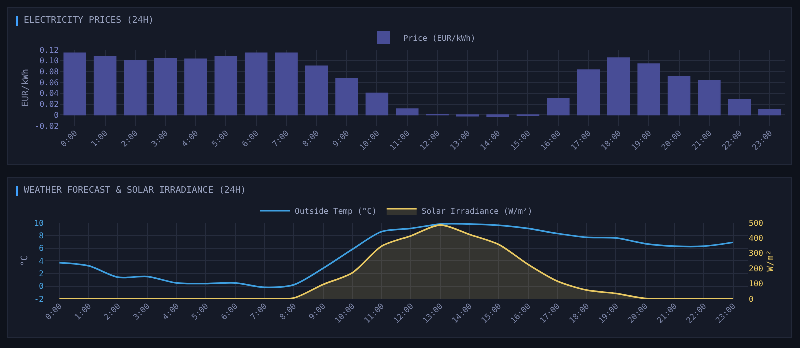 Image resolution: width=800 pixels, height=348 pixels. Describe the element at coordinates (751, 299) in the screenshot. I see `y2-tick-label: 0` at that location.